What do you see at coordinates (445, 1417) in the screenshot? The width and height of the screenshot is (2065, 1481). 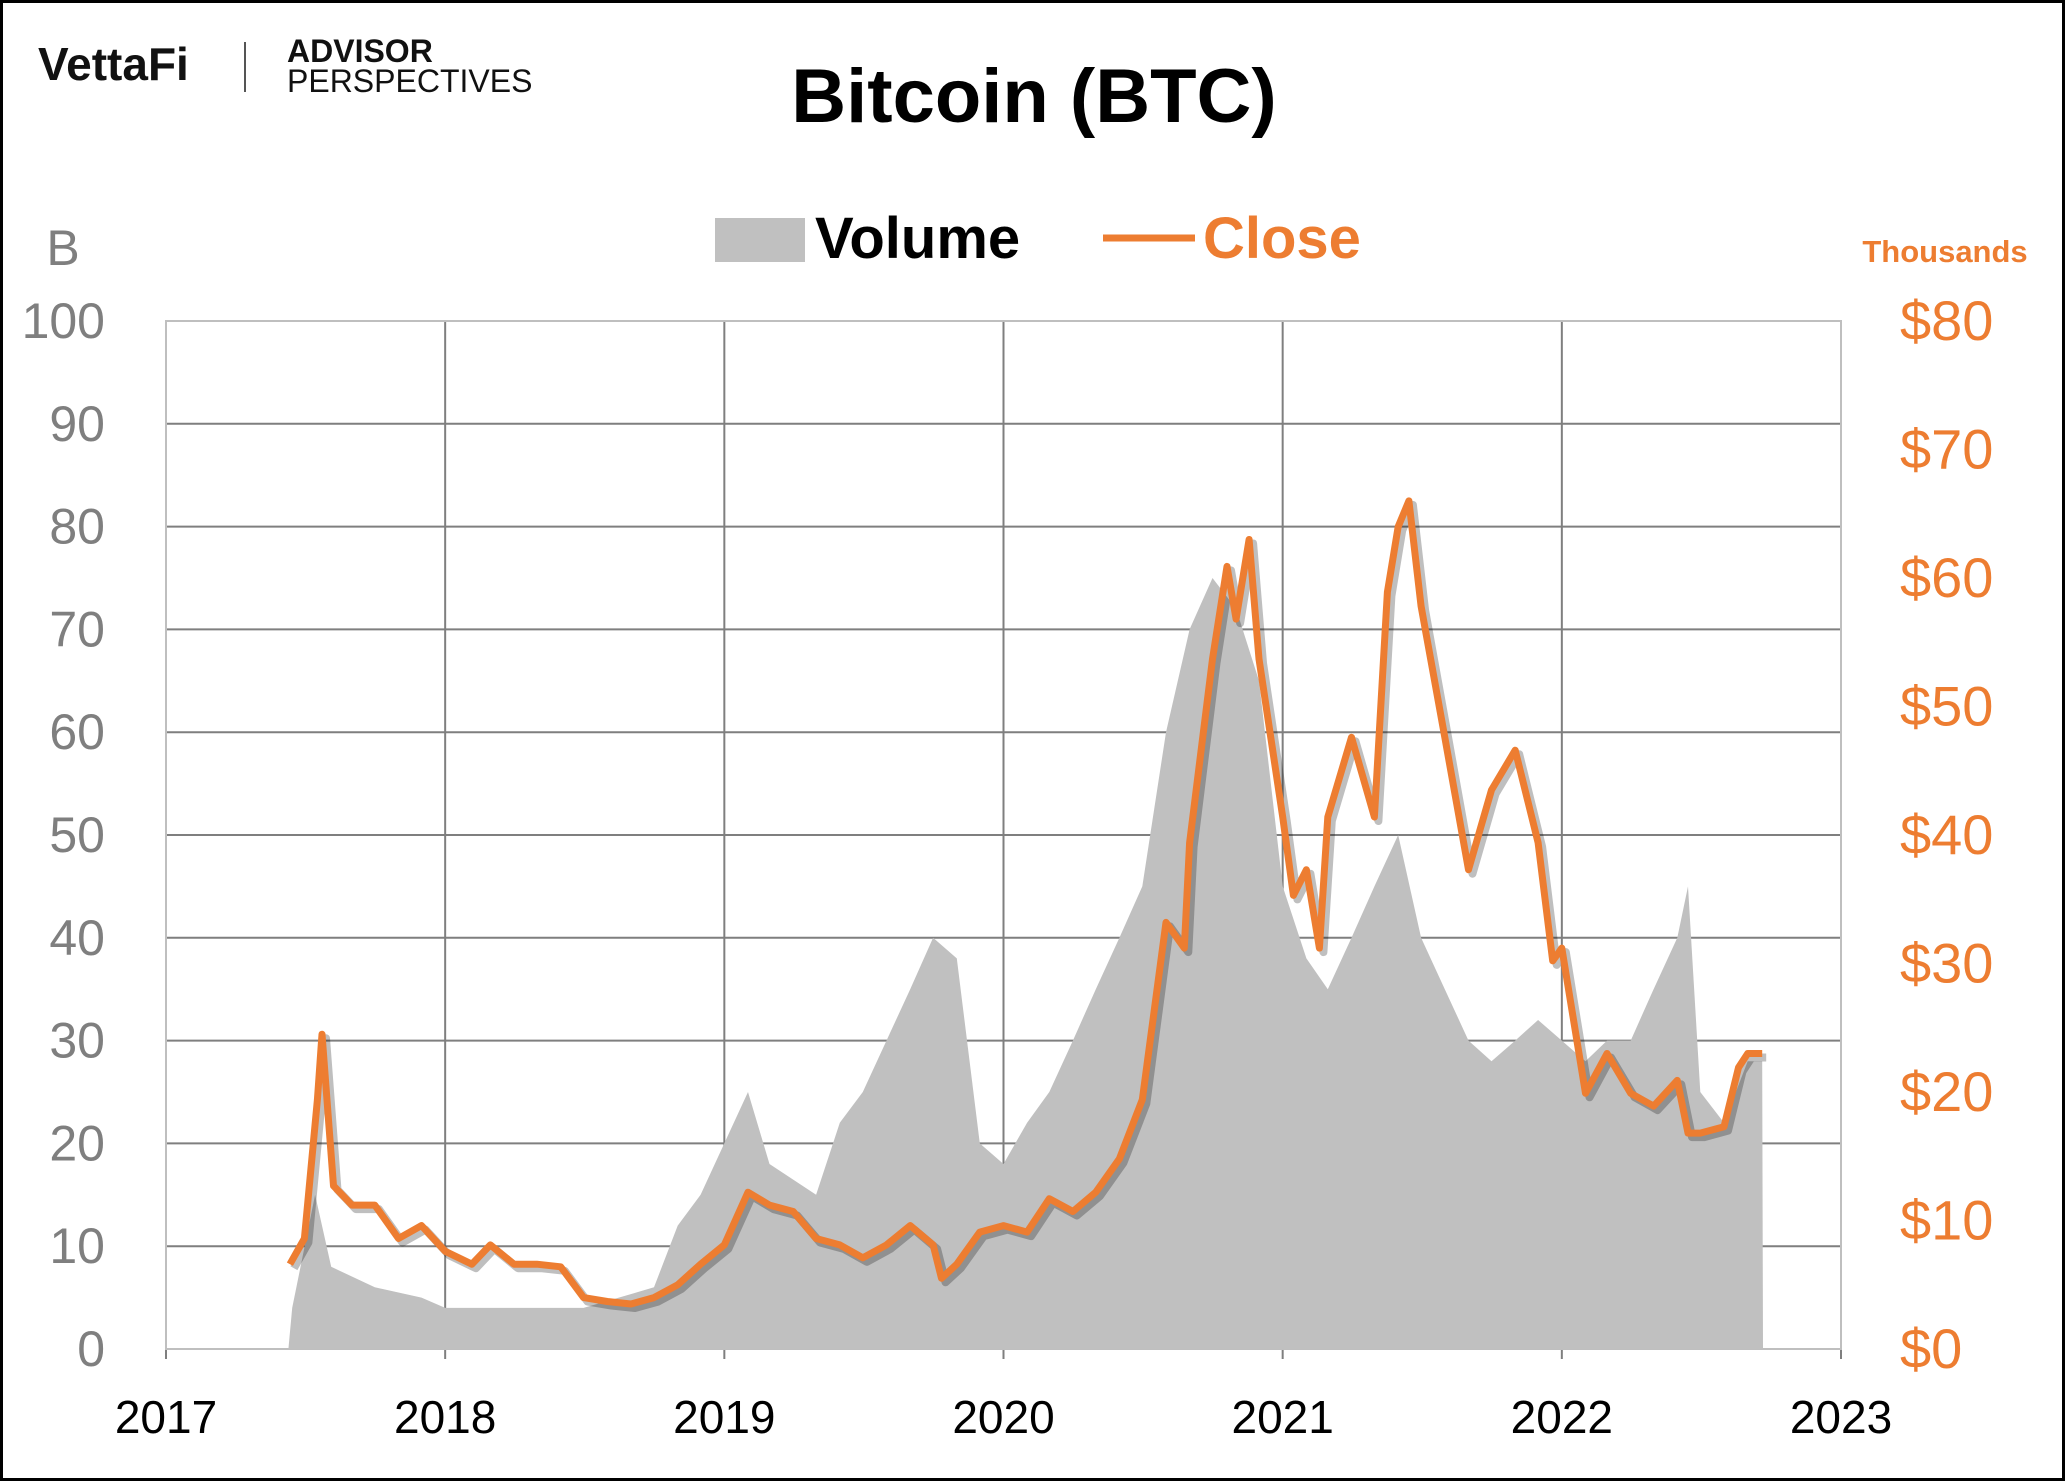 I see `x-tick-label: 2018` at bounding box center [445, 1417].